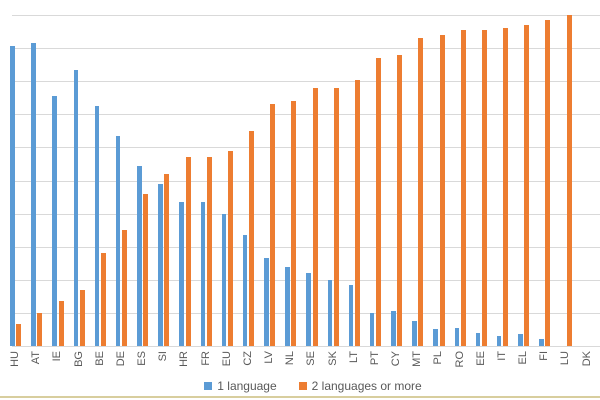 Image resolution: width=600 pixels, height=400 pixels. I want to click on legend-swatch-orange-icon, so click(302, 386).